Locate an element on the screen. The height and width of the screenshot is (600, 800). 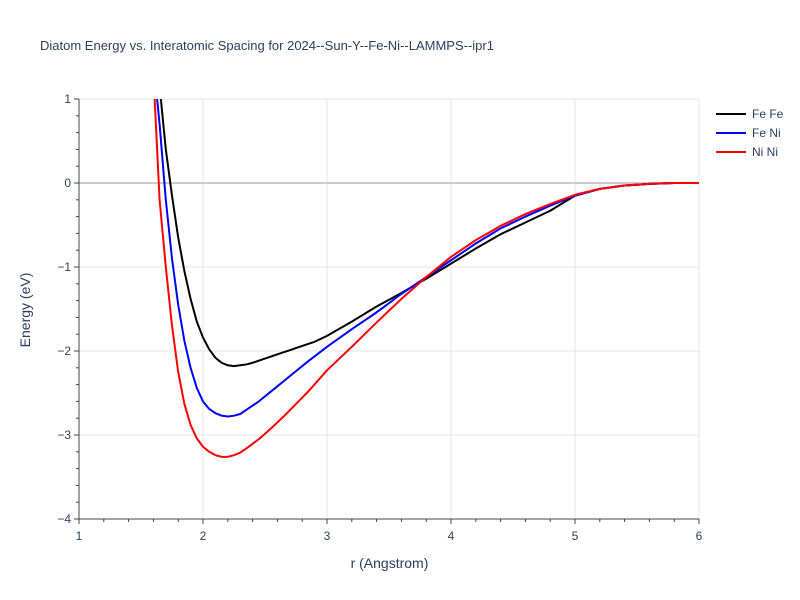
x-axis-title: r (Angstrom) is located at coordinates (390, 563).